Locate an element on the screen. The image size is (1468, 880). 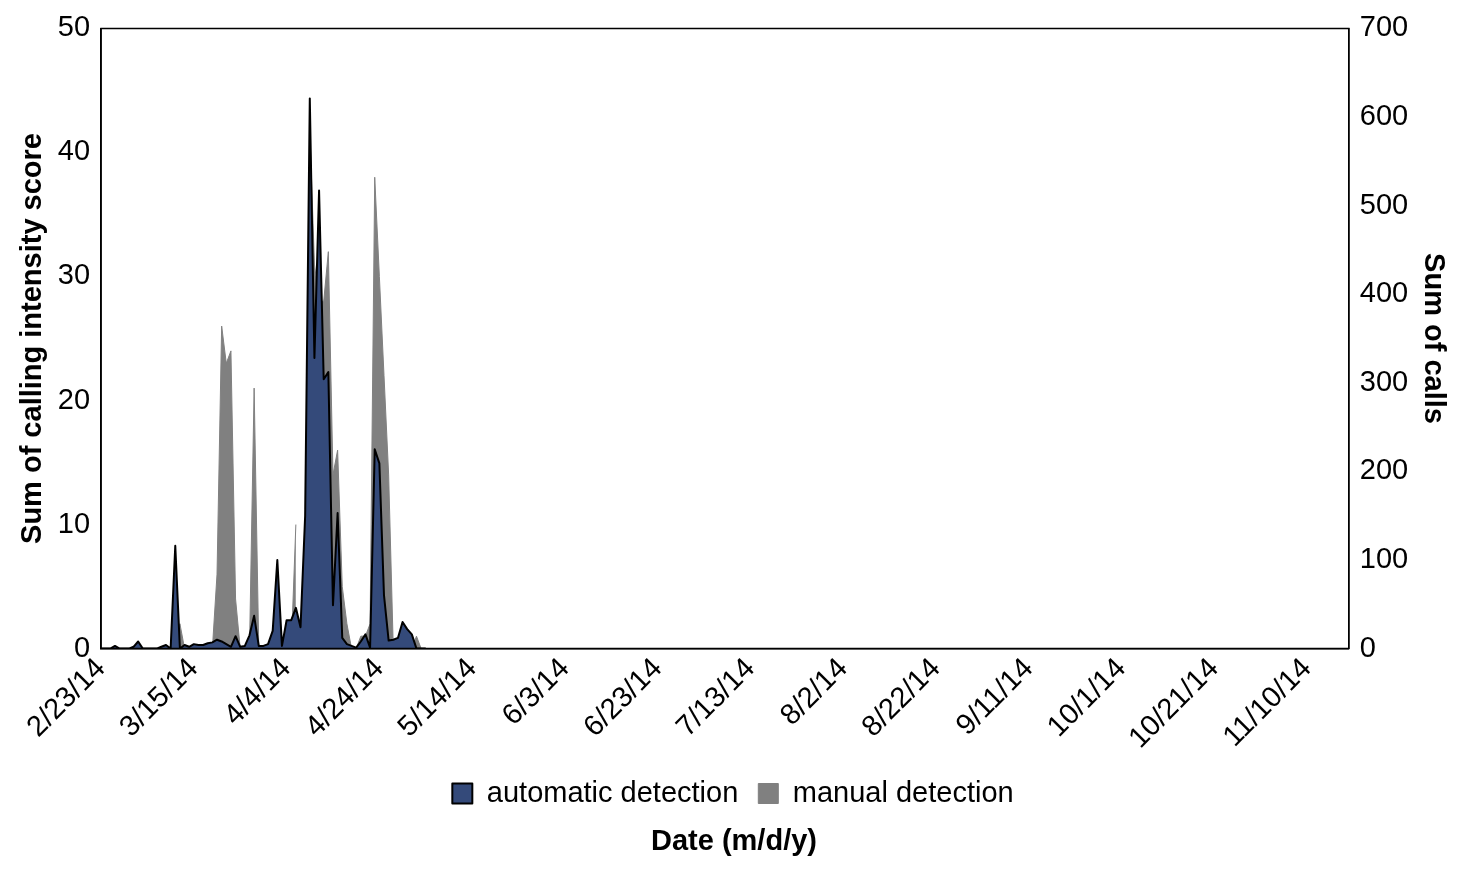
y2-tick-label: 500 is located at coordinates (1384, 203).